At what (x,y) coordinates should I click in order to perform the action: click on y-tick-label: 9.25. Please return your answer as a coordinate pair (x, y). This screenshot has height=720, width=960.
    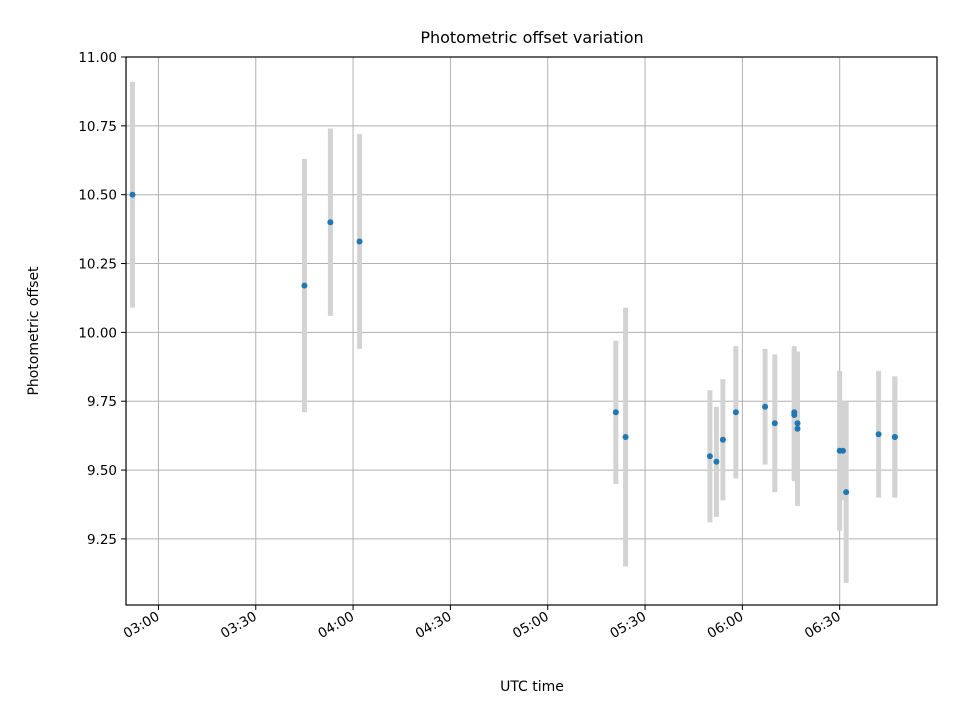
    Looking at the image, I should click on (102, 540).